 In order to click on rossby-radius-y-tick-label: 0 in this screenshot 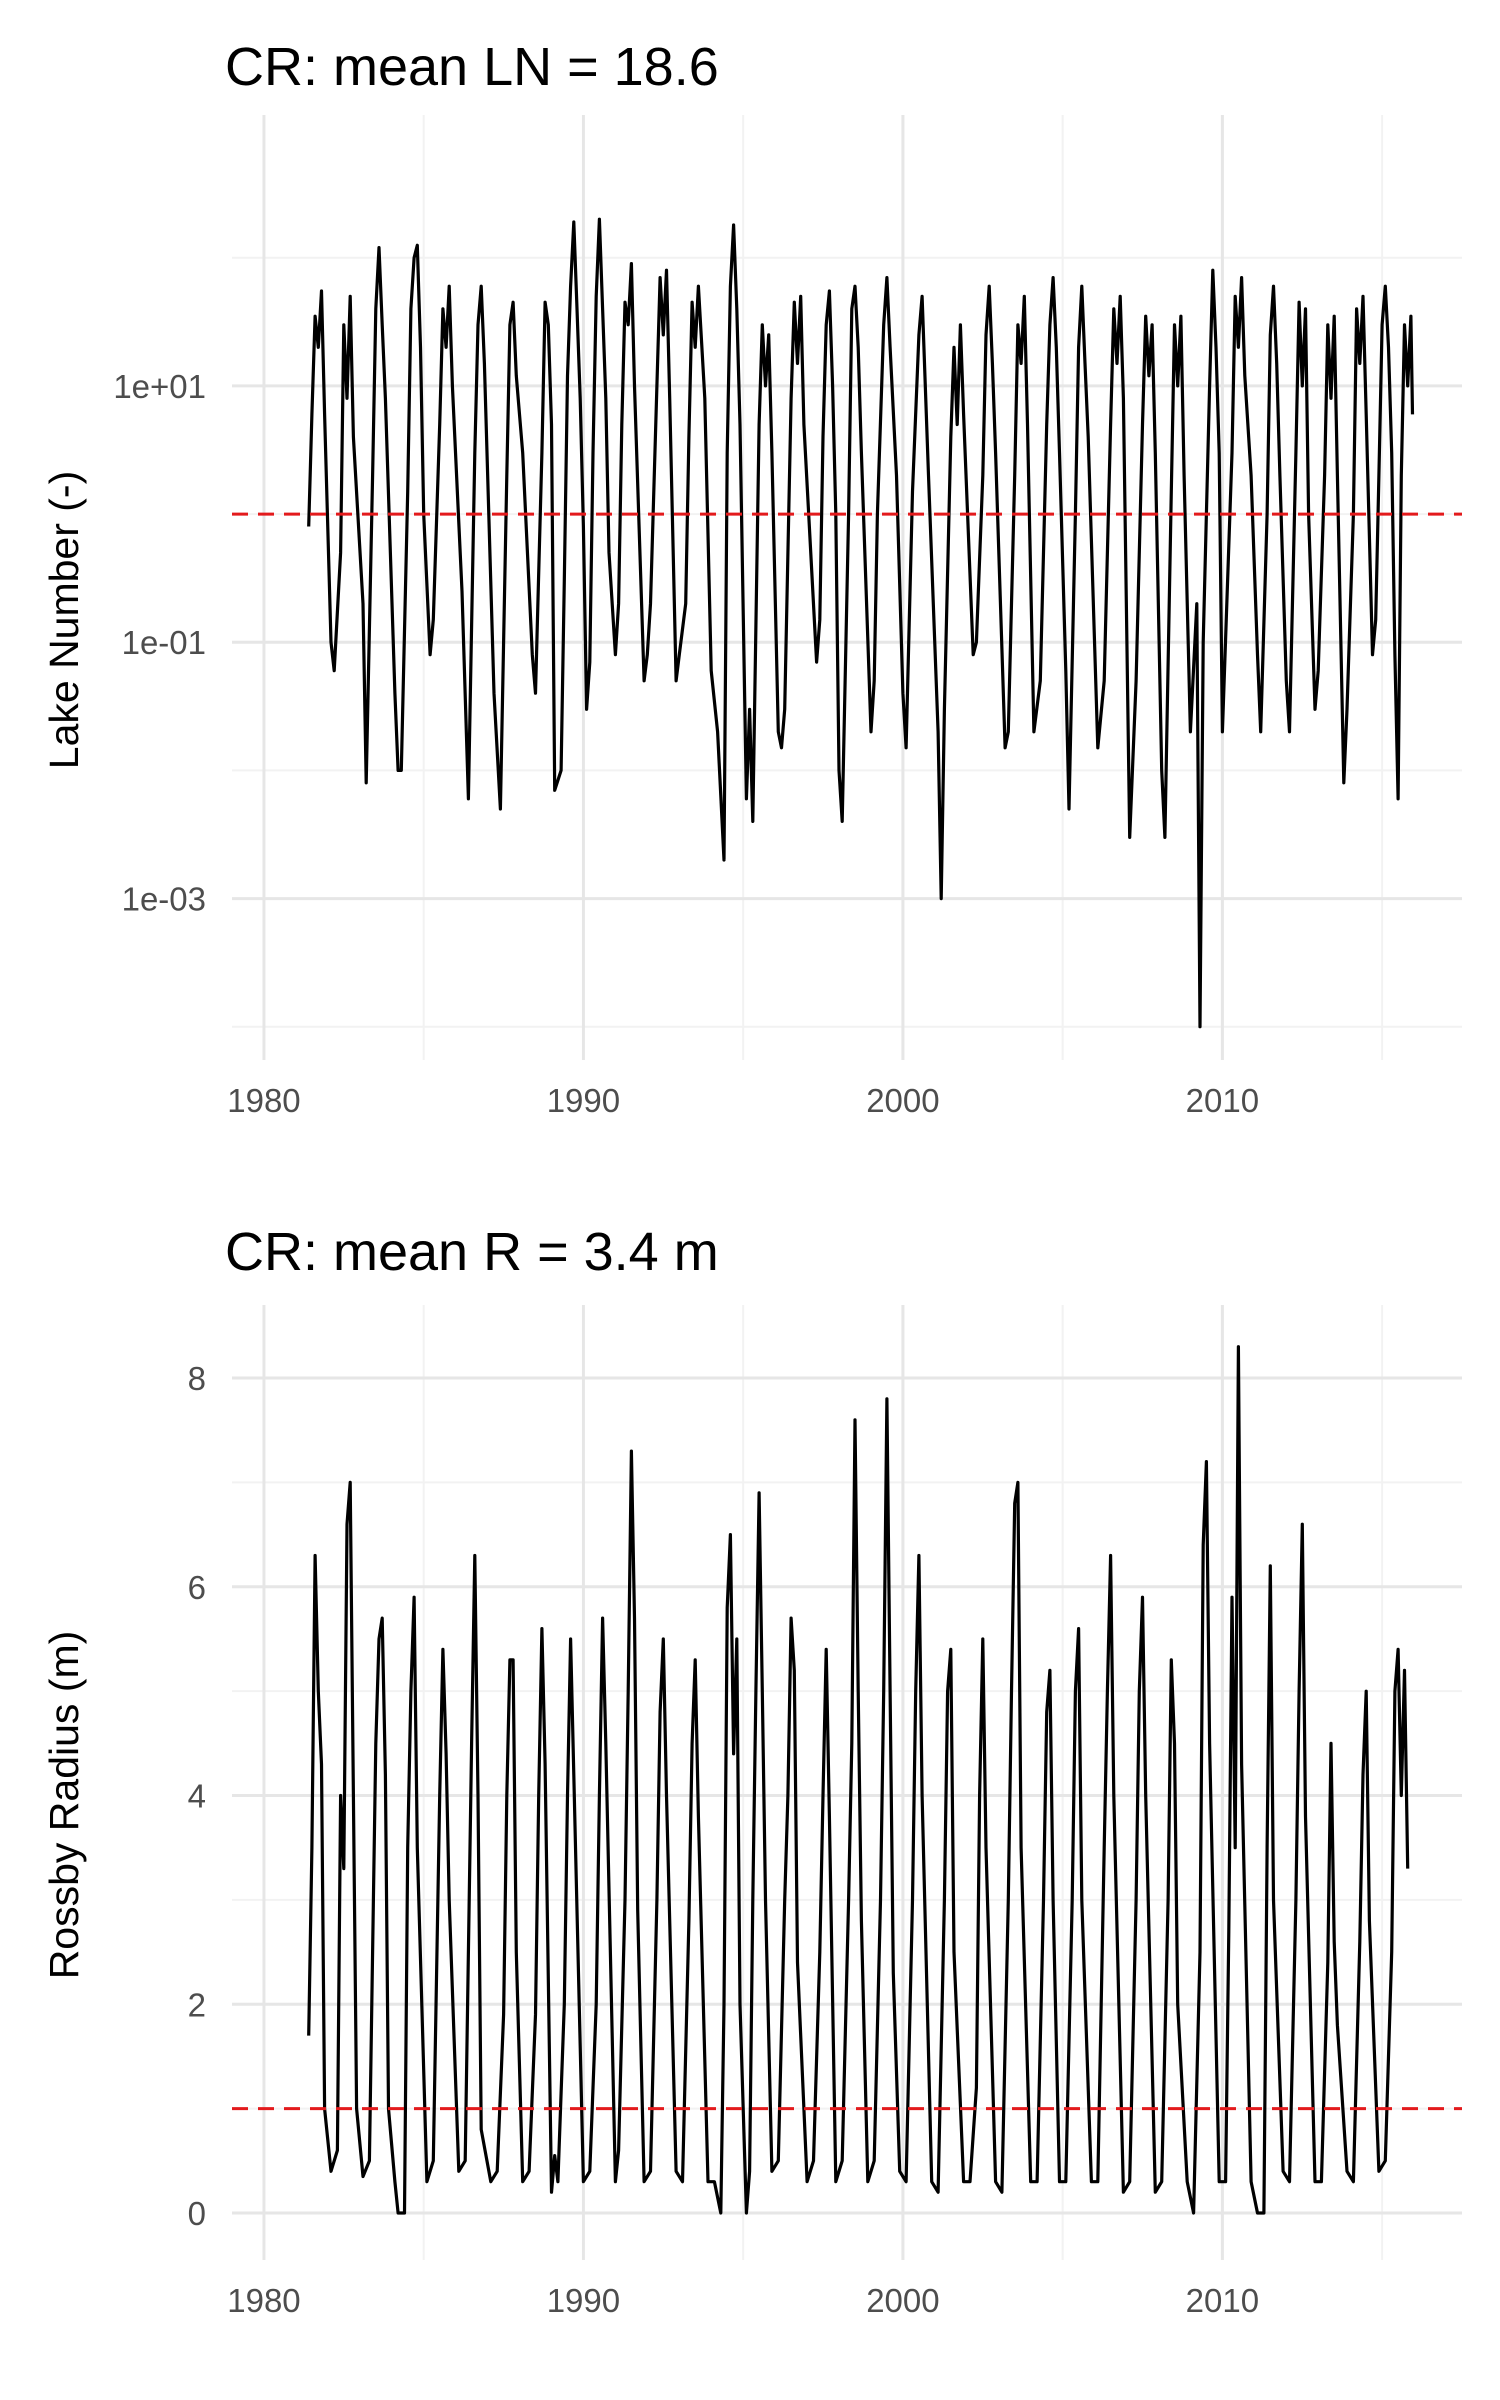, I will do `click(197, 2213)`.